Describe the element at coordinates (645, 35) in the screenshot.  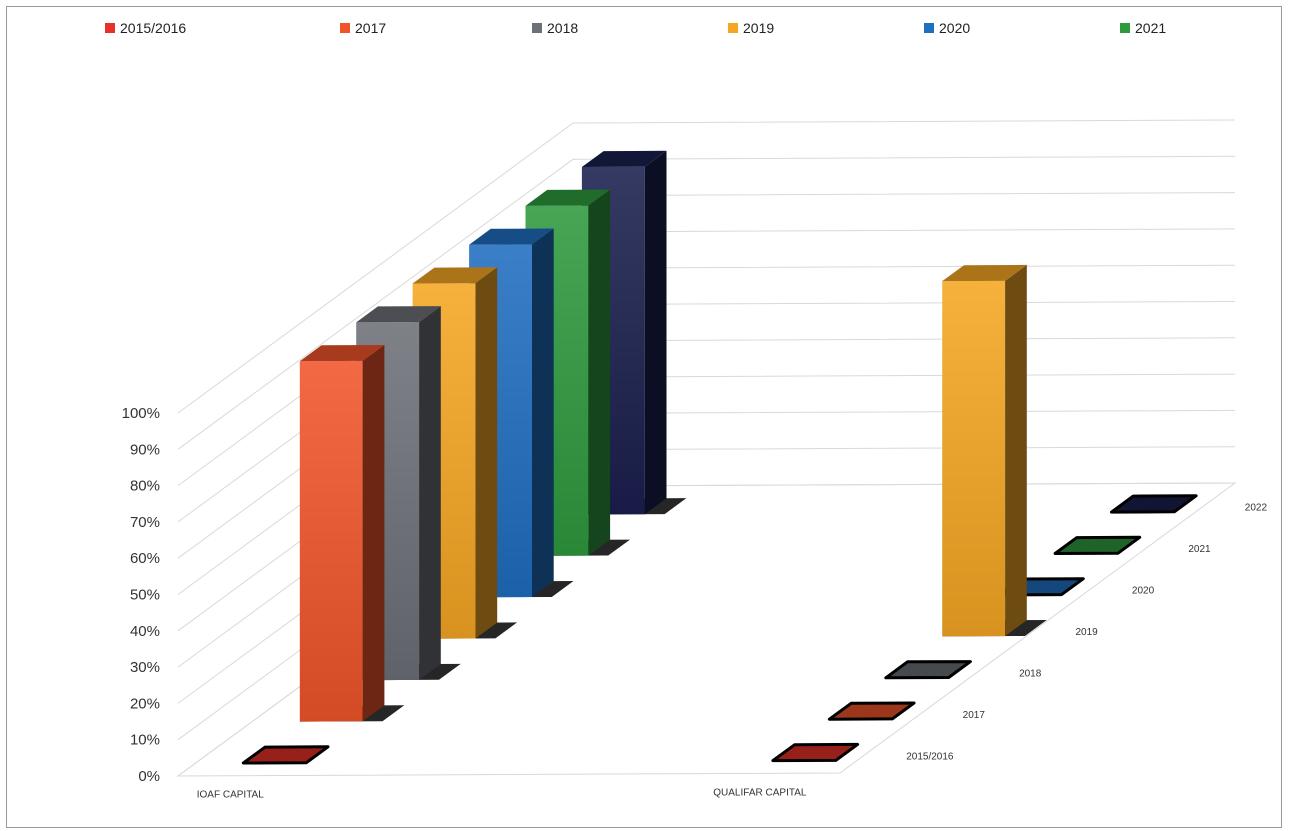
I see `chart-legend: 2015/2016 2017 2018 2019 2020 2021` at that location.